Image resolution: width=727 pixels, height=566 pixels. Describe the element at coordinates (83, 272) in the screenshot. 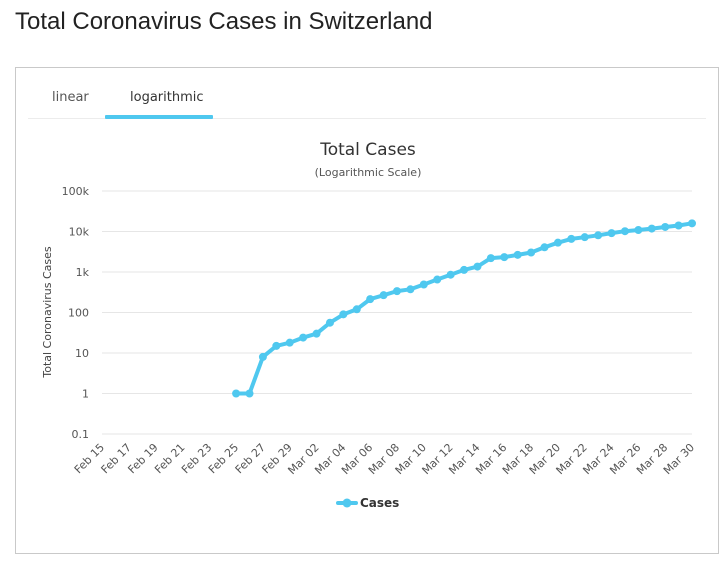

I see `y-tick-label: 1k` at that location.